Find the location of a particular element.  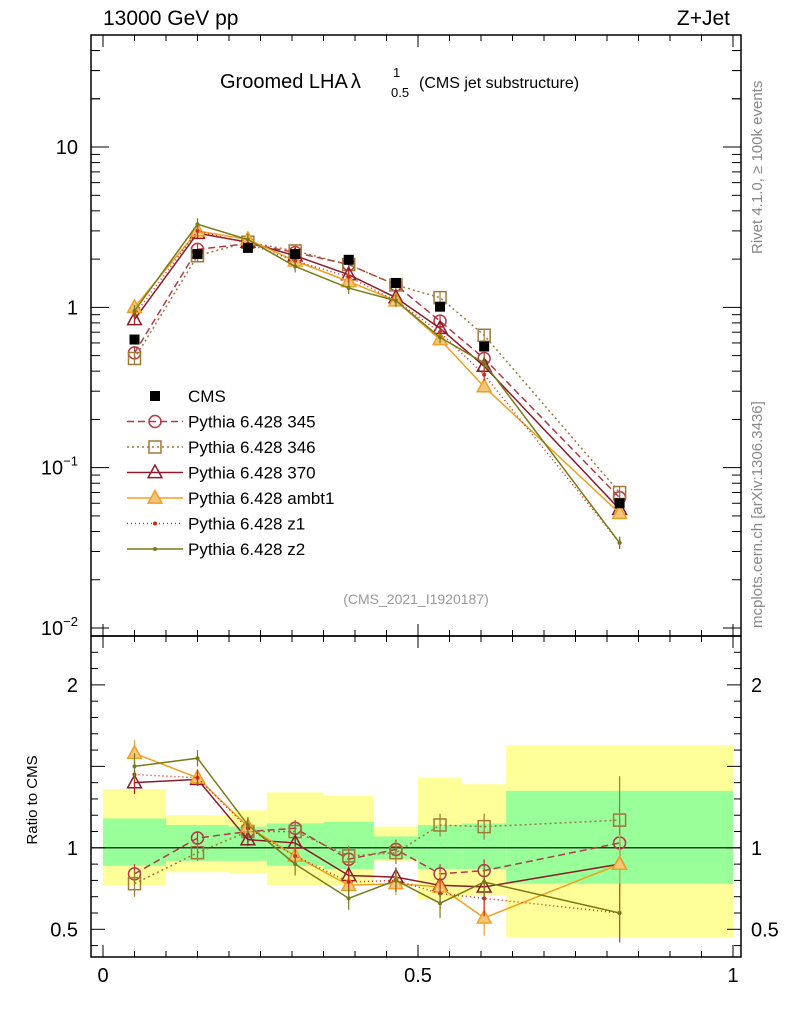

legend-label: CMS is located at coordinates (207, 396).